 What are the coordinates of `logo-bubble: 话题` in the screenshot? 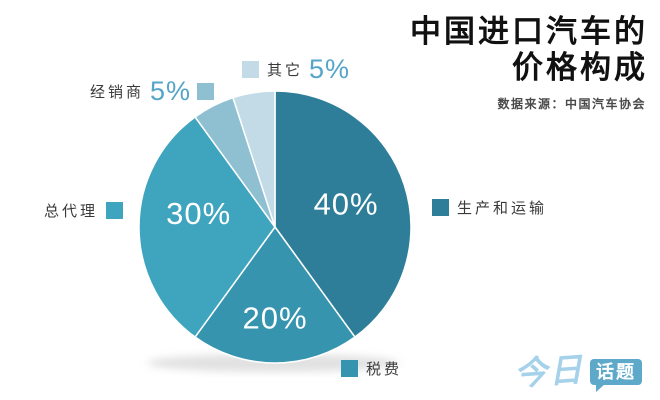 It's located at (616, 375).